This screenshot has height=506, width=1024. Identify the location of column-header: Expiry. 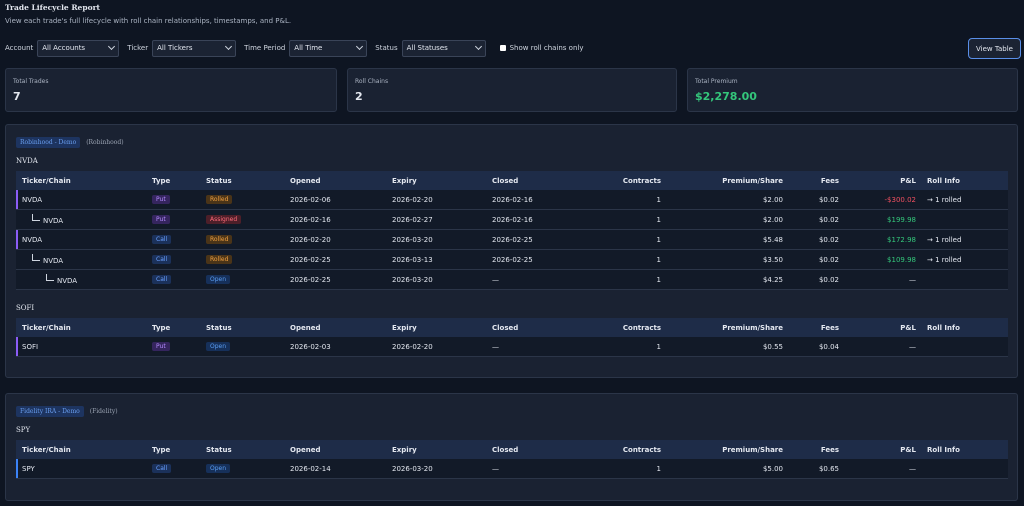
(436, 449).